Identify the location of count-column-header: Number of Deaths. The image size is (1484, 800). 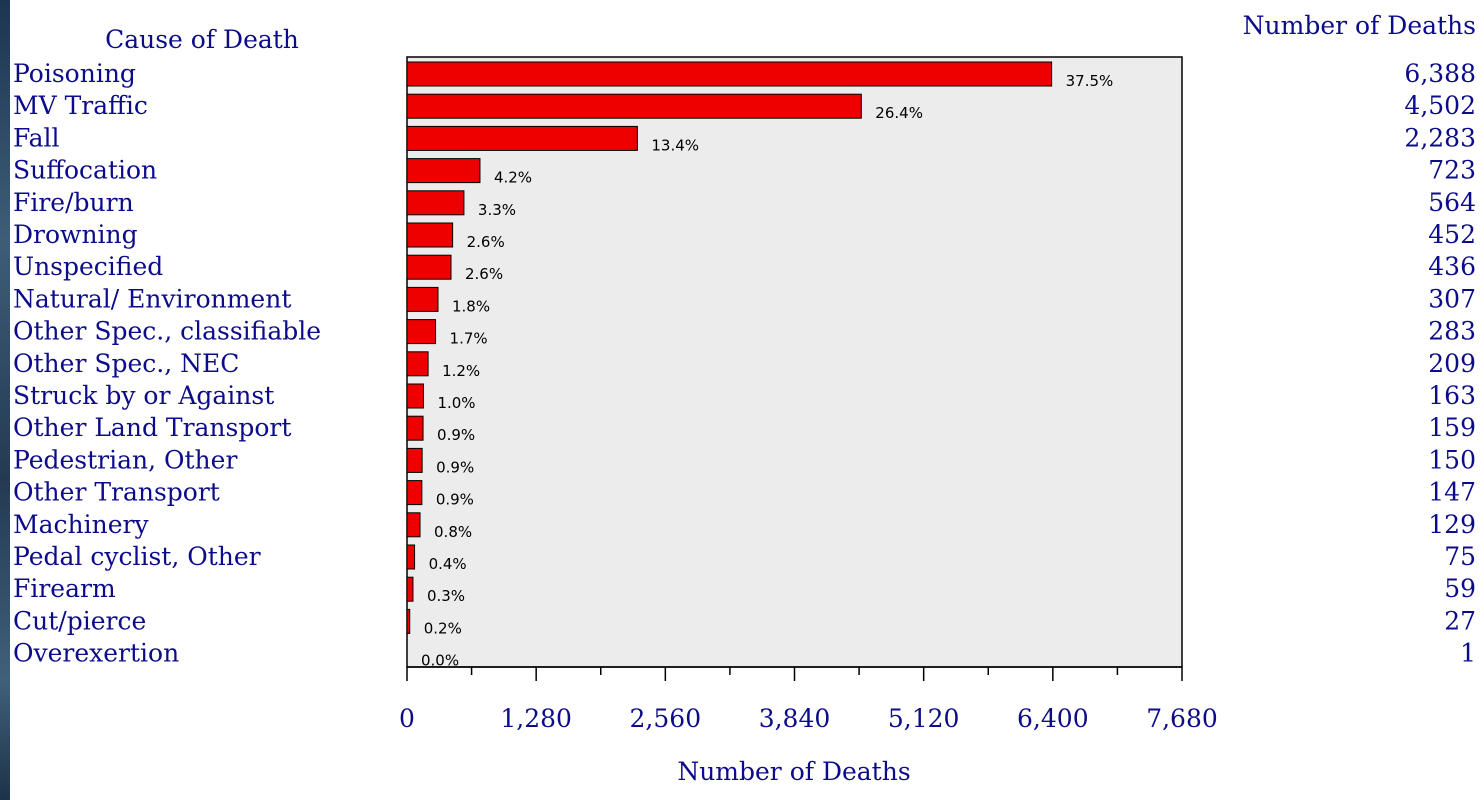
(1359, 25).